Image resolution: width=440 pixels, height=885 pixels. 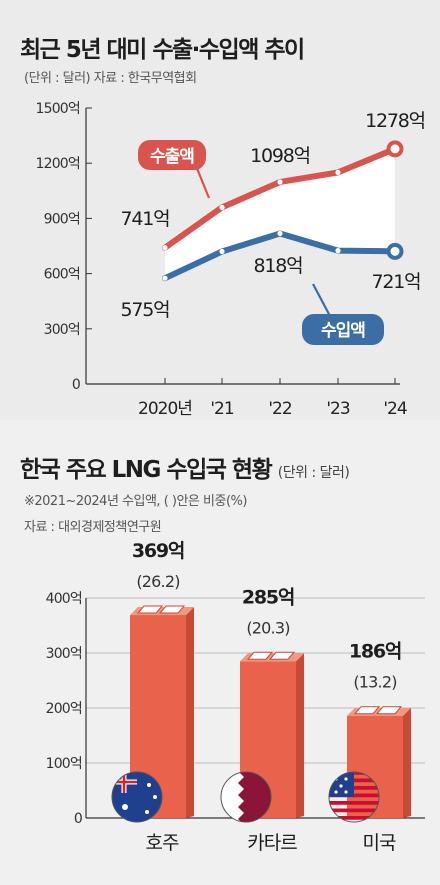 I want to click on import-callout-leader, so click(x=321, y=300).